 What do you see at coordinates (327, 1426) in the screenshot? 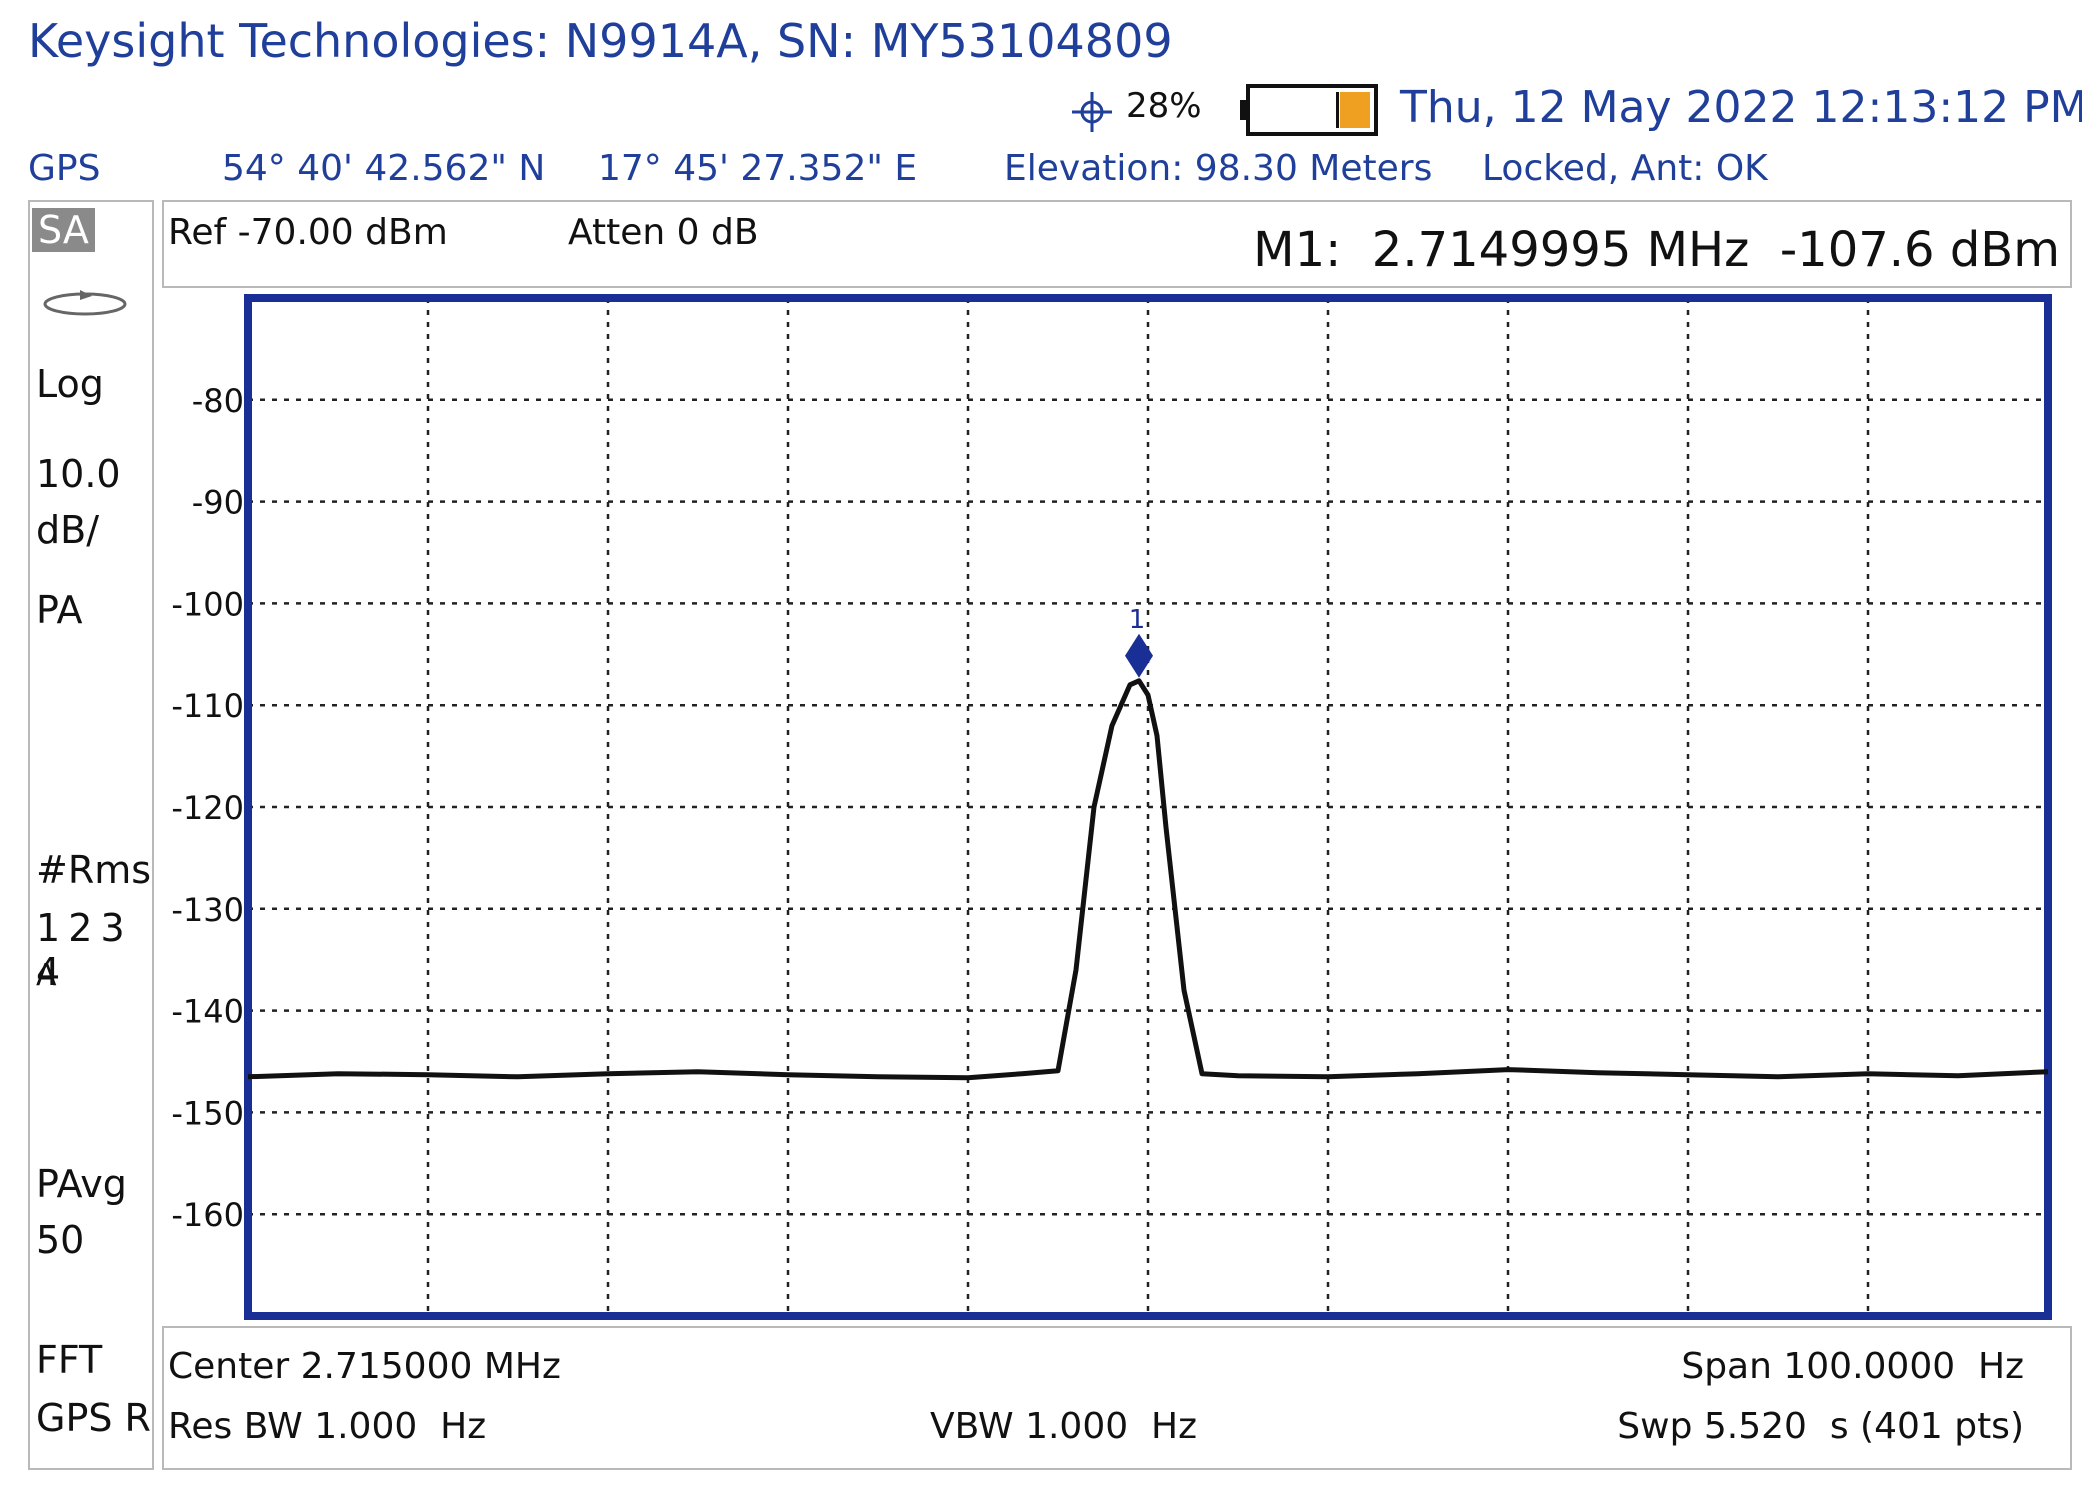
I see `resolution-bandwidth: Res BW 1.000 Hz` at bounding box center [327, 1426].